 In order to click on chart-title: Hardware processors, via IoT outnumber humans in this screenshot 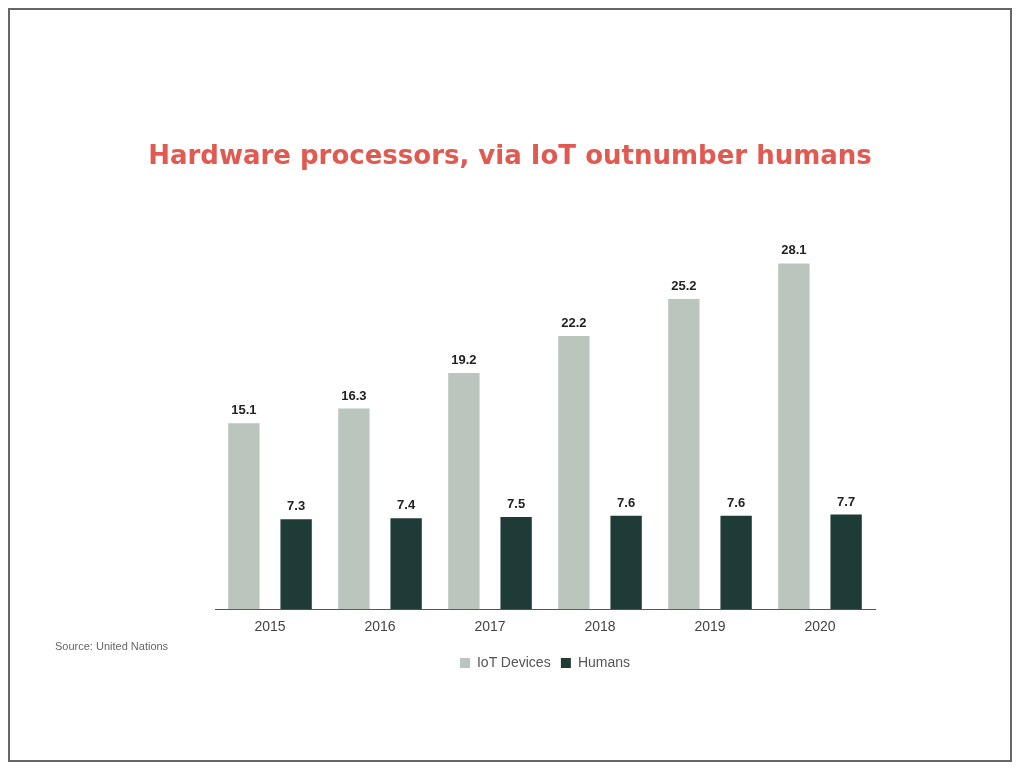, I will do `click(510, 155)`.